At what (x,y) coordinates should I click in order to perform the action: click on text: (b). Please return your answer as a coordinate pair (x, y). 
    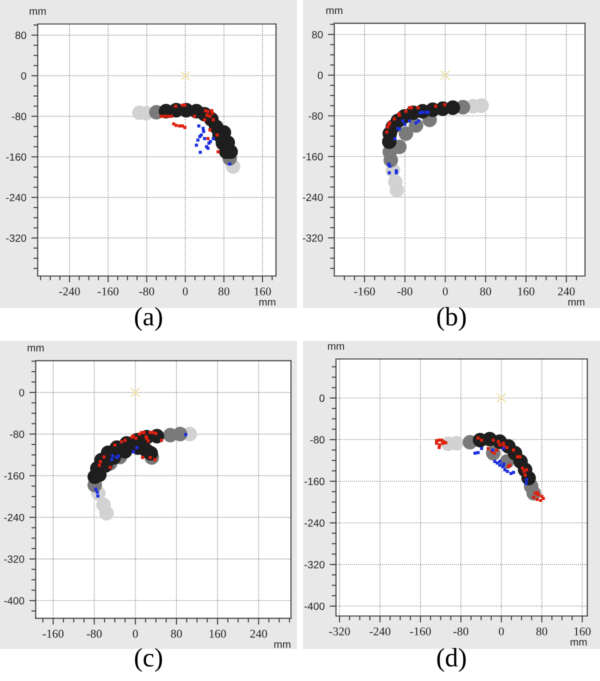
    Looking at the image, I should click on (451, 319).